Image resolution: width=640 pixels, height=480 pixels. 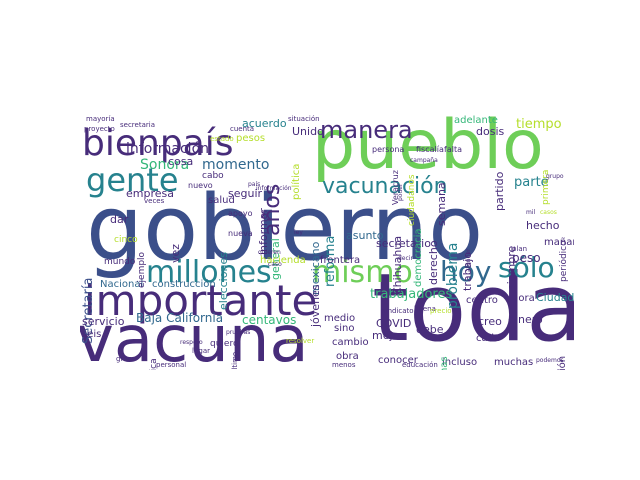 What do you see at coordinates (251, 138) in the screenshot?
I see `word-pesos: pesos` at bounding box center [251, 138].